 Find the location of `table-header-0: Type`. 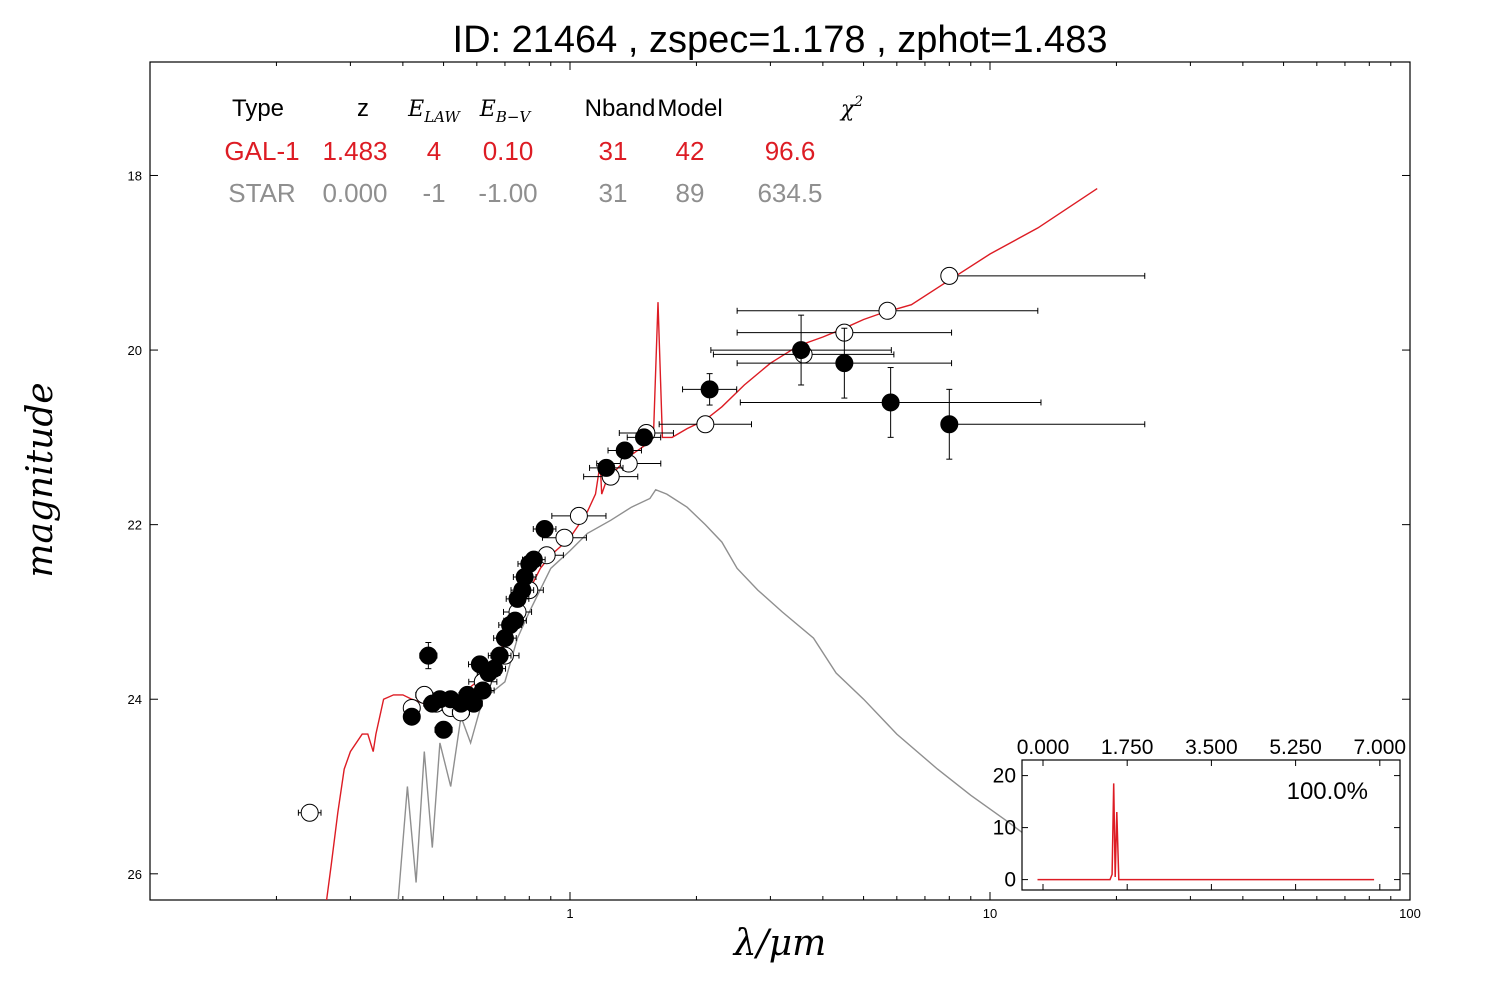

table-header-0: Type is located at coordinates (258, 108).